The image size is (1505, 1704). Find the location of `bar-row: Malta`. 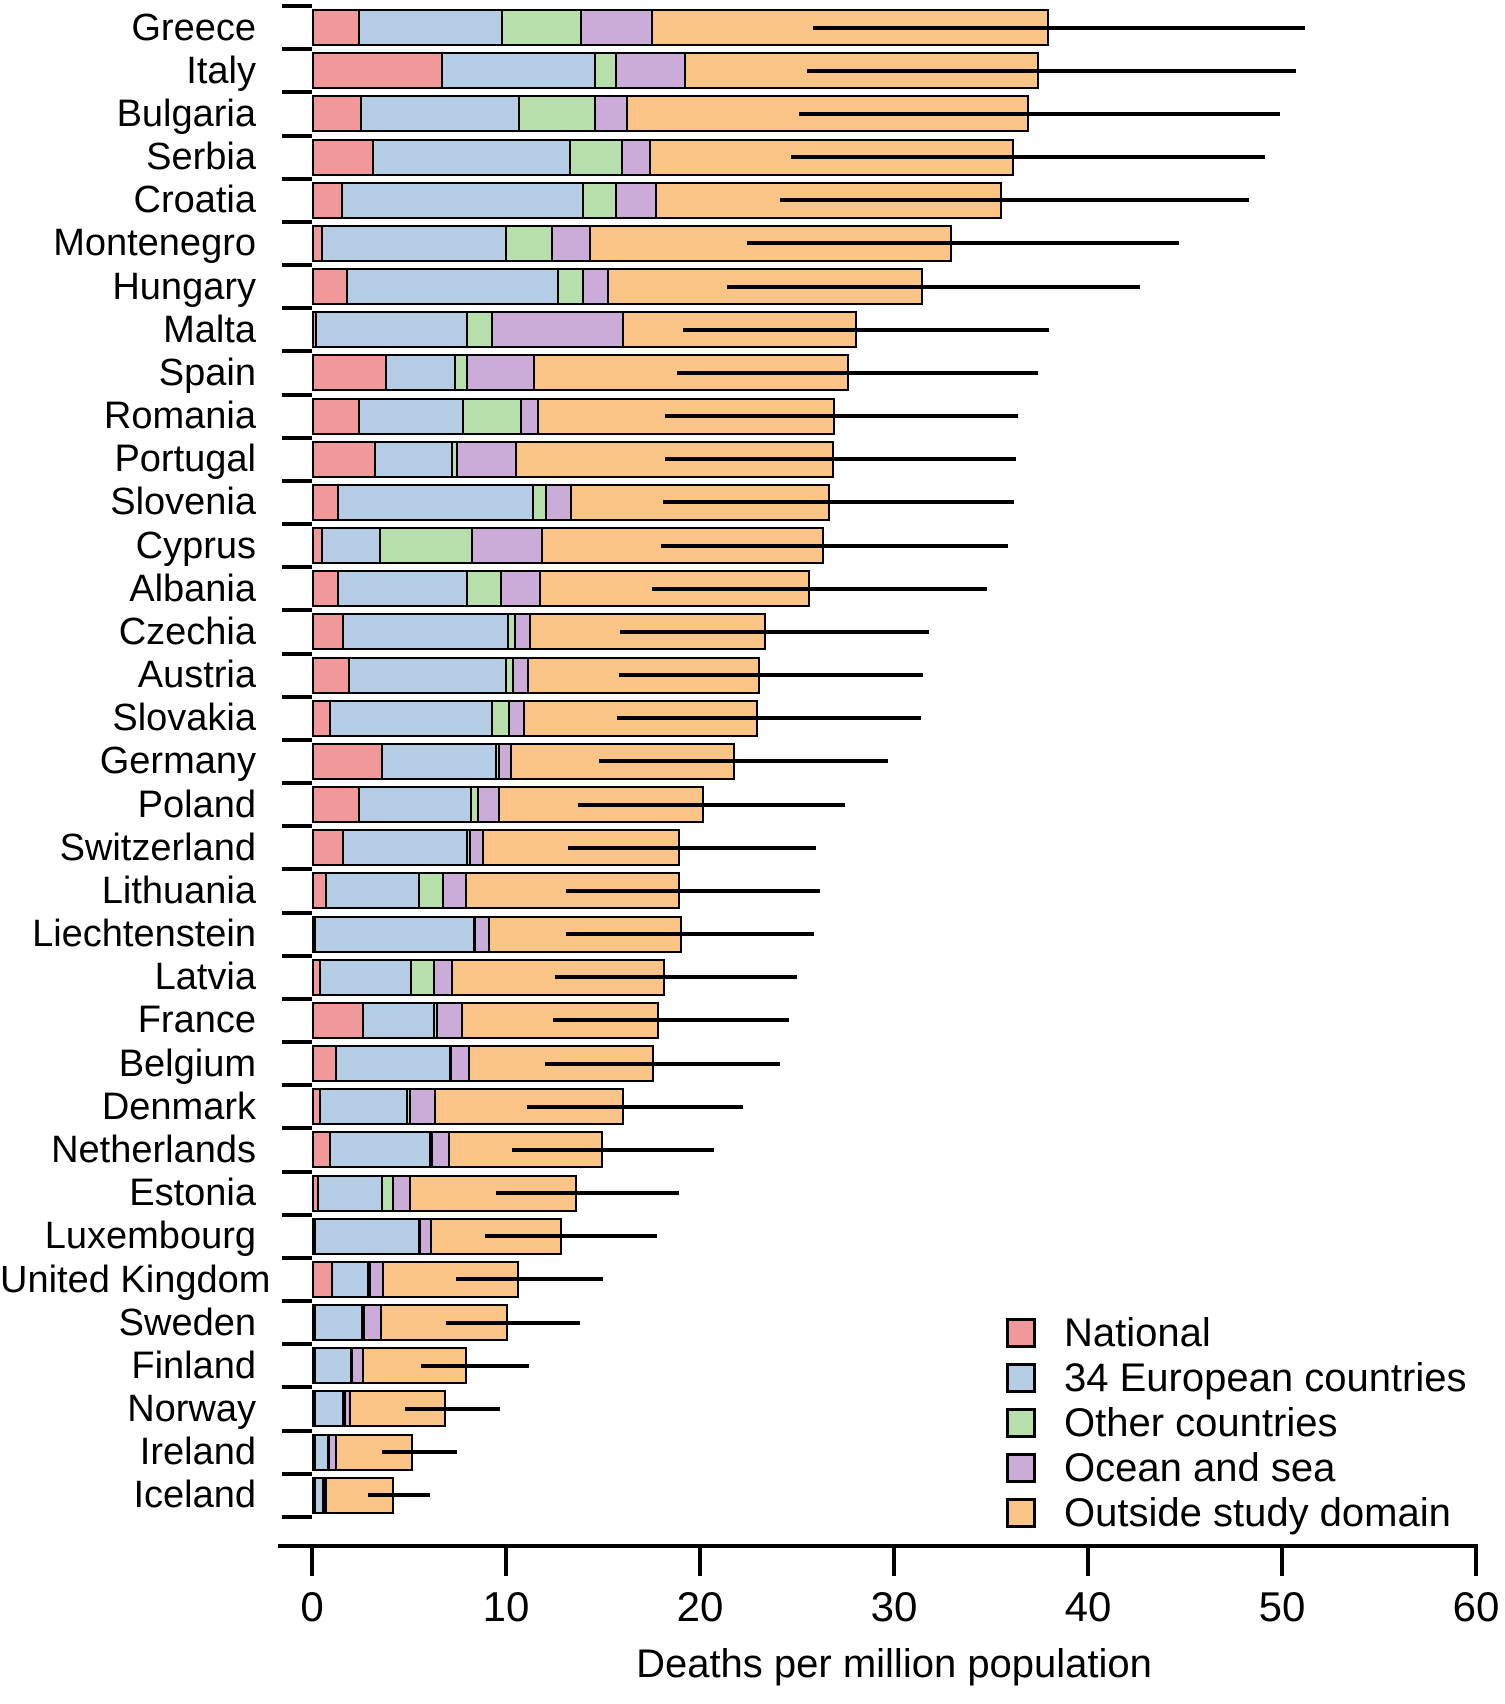

bar-row: Malta is located at coordinates (752, 328).